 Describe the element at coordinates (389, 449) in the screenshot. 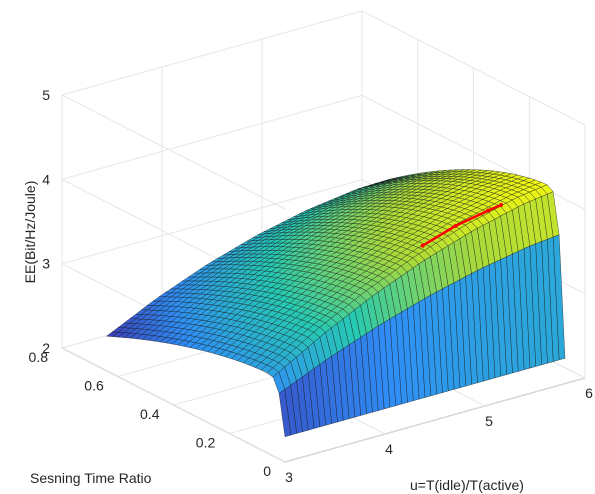

I see `x-tick-label: 4` at that location.